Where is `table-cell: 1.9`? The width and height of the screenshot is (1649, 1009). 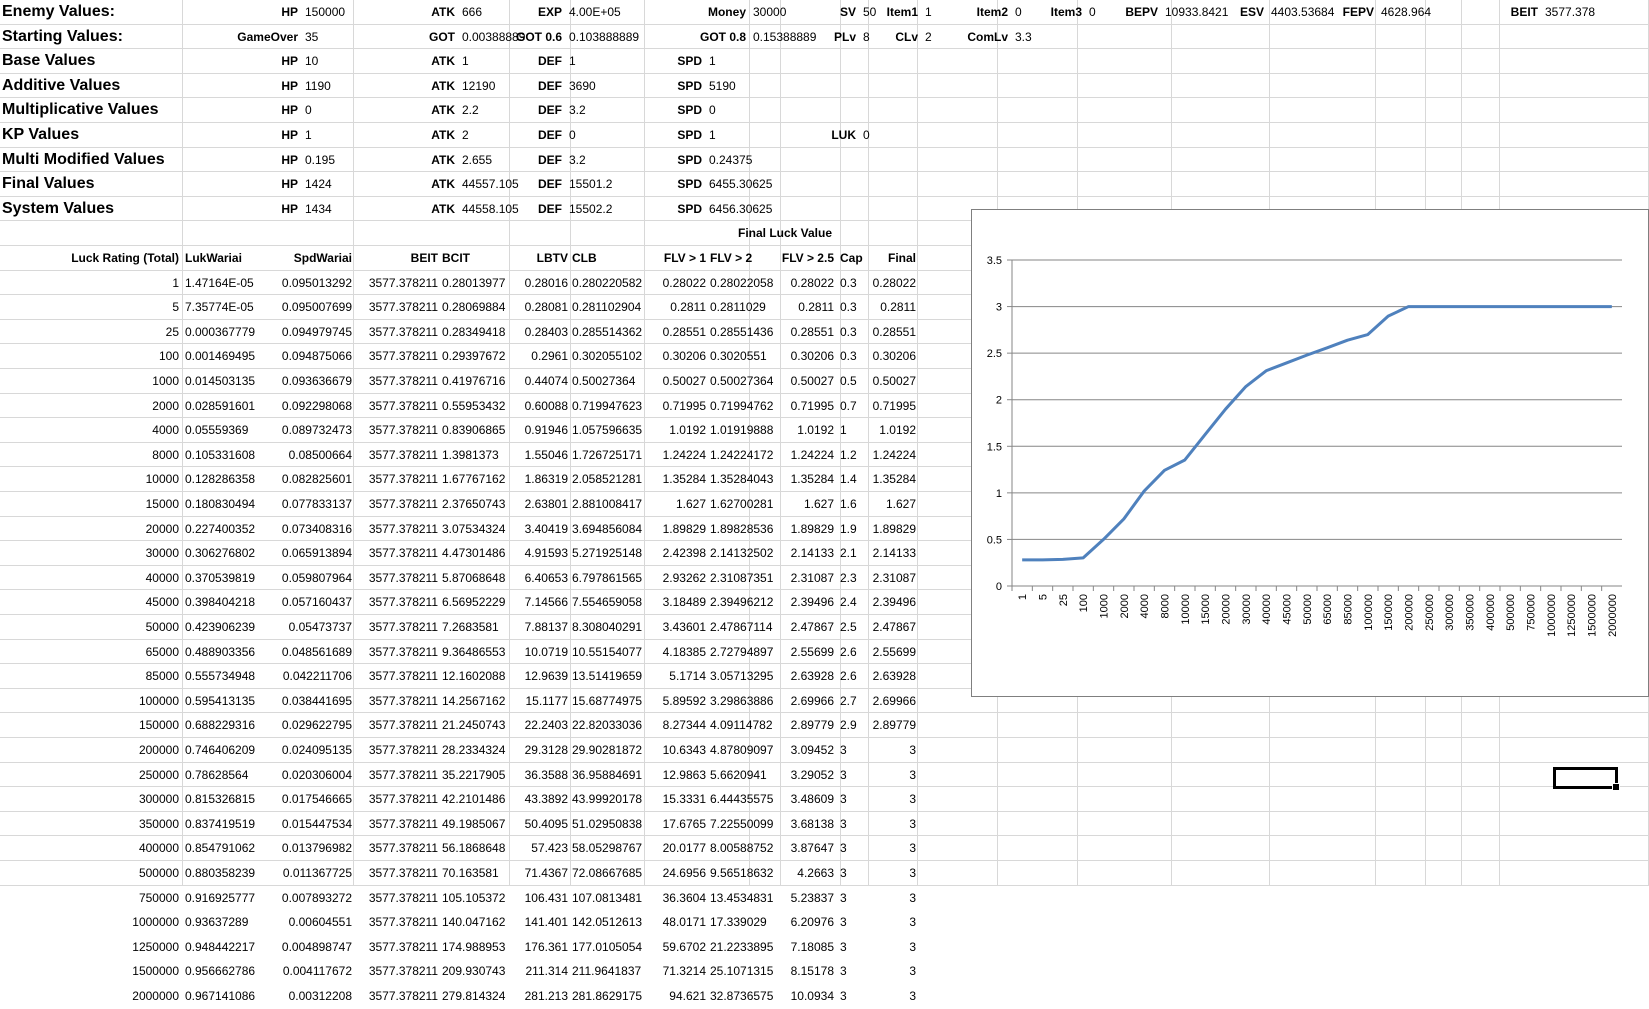
table-cell: 1.9 is located at coordinates (848, 528).